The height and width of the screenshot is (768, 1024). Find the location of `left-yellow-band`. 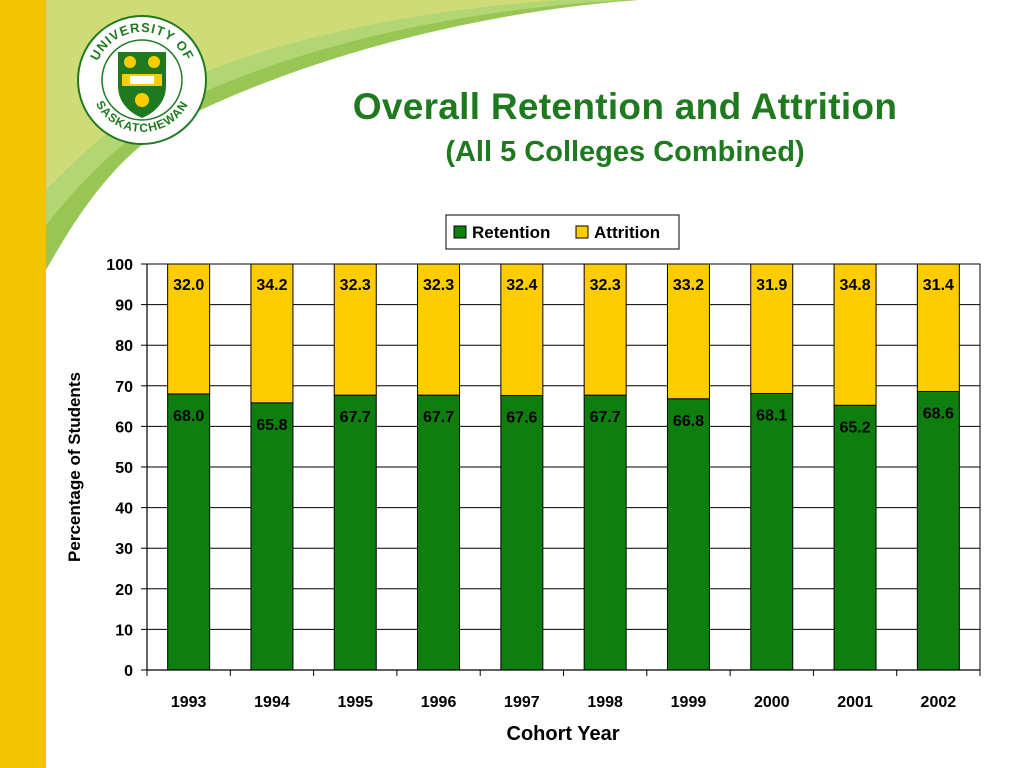

left-yellow-band is located at coordinates (23, 384).